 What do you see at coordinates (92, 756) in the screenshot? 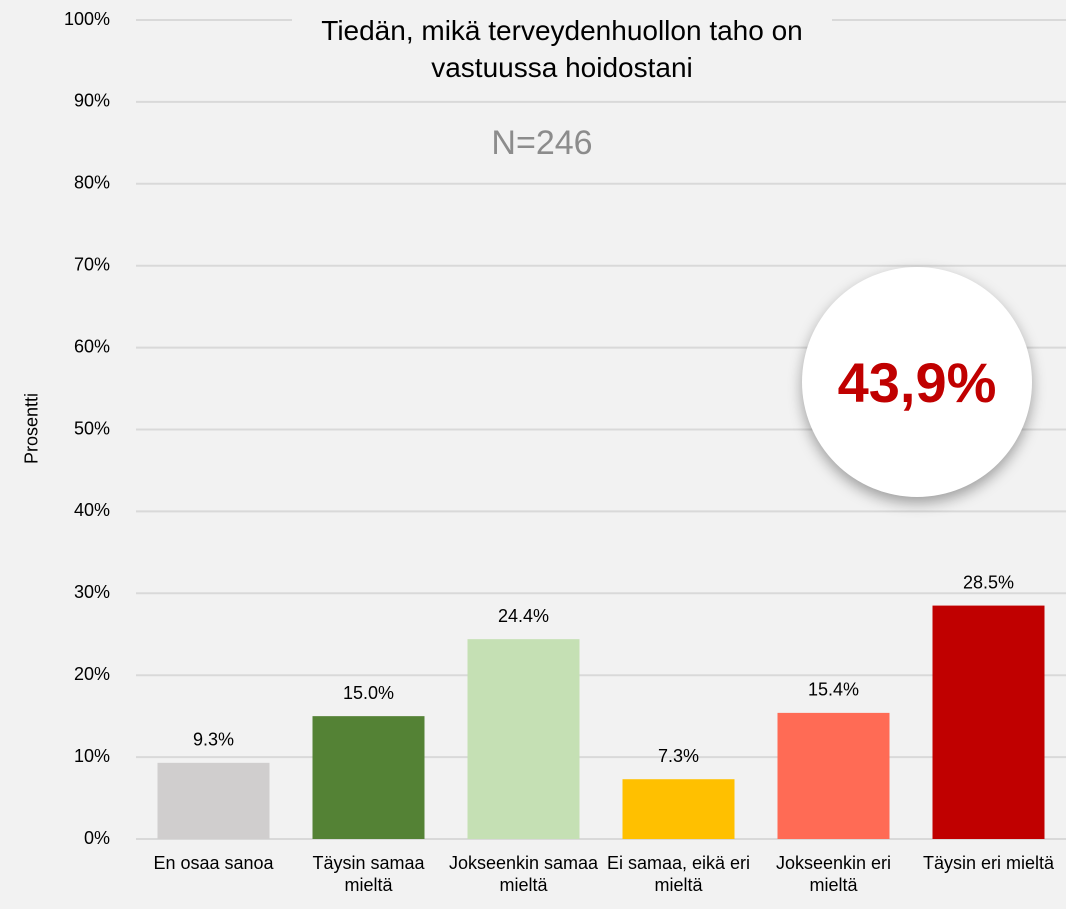
I see `y-tick-label: 10%` at bounding box center [92, 756].